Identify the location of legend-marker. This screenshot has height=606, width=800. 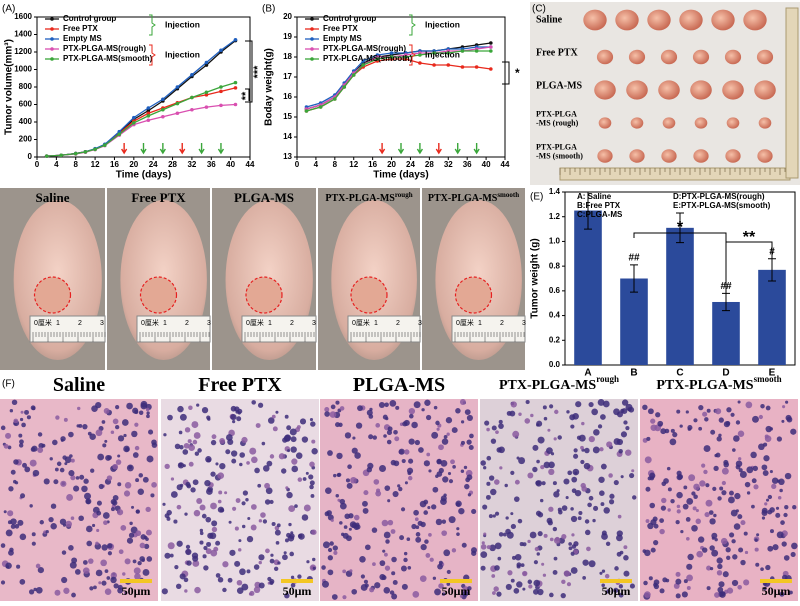
(312, 29).